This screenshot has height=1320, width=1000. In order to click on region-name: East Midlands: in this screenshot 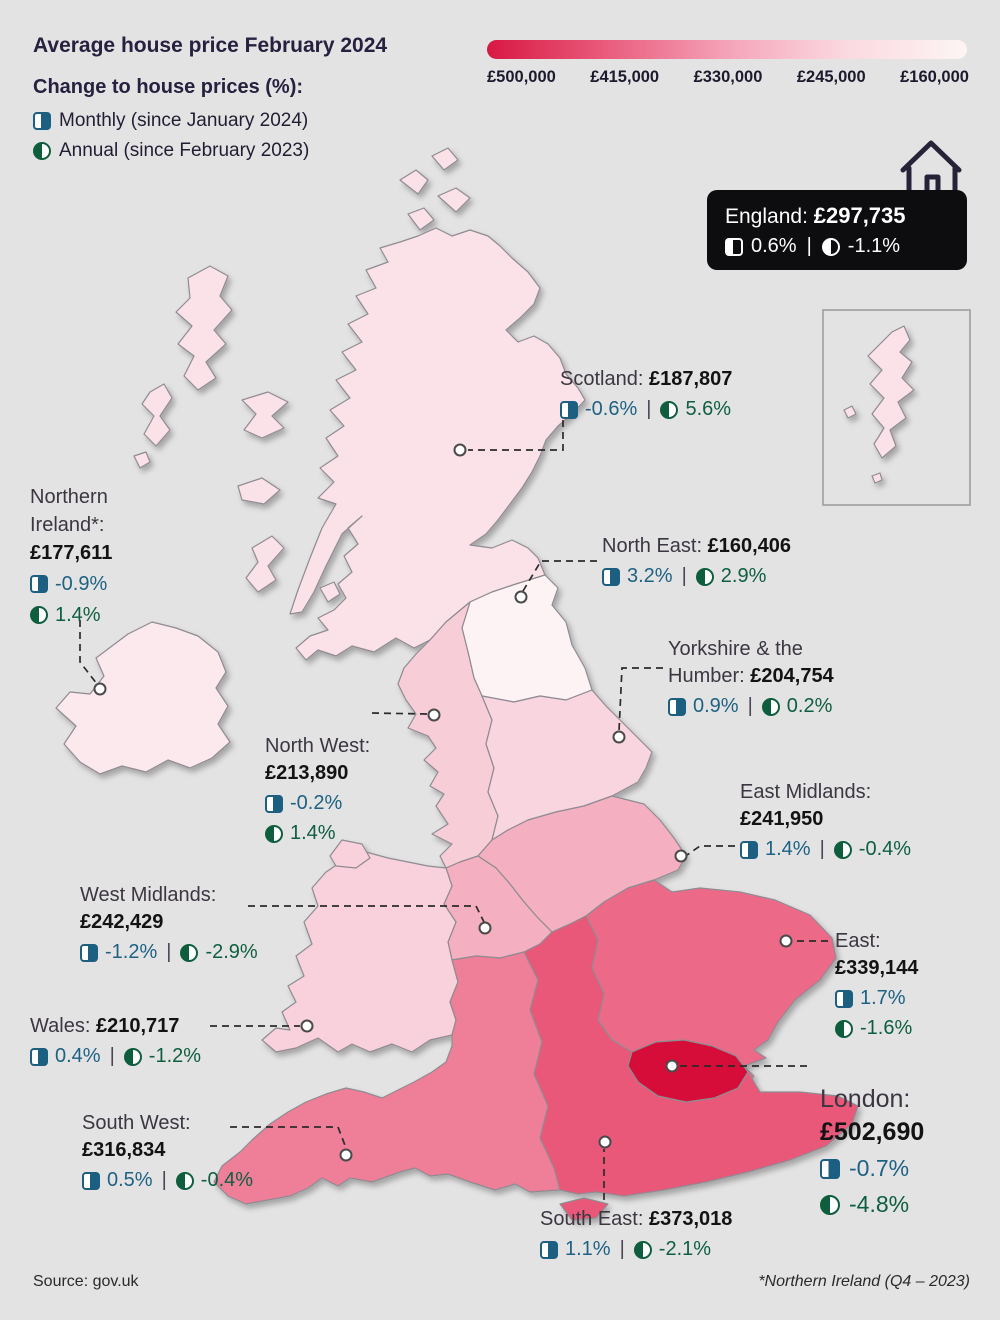, I will do `click(806, 792)`.